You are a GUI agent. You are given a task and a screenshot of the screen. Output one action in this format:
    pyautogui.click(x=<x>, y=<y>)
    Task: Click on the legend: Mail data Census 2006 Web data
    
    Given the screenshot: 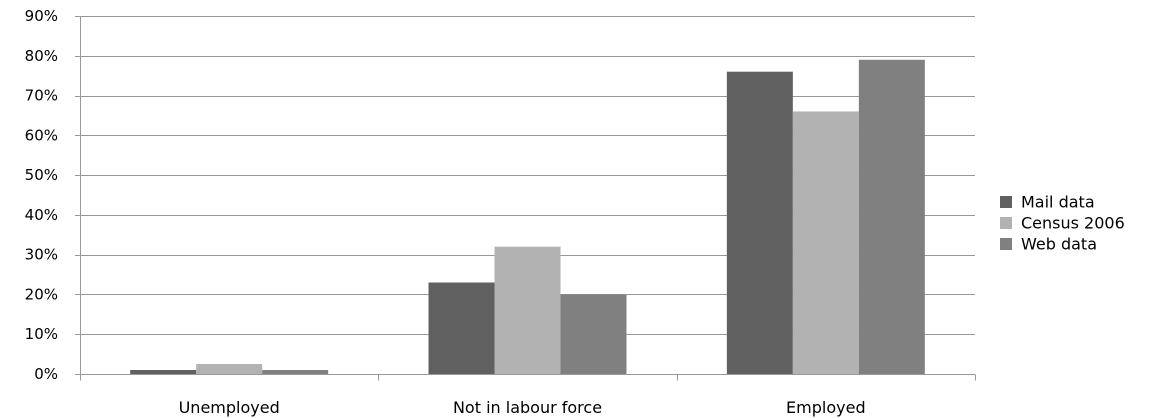 What is the action you would take?
    pyautogui.click(x=1062, y=223)
    